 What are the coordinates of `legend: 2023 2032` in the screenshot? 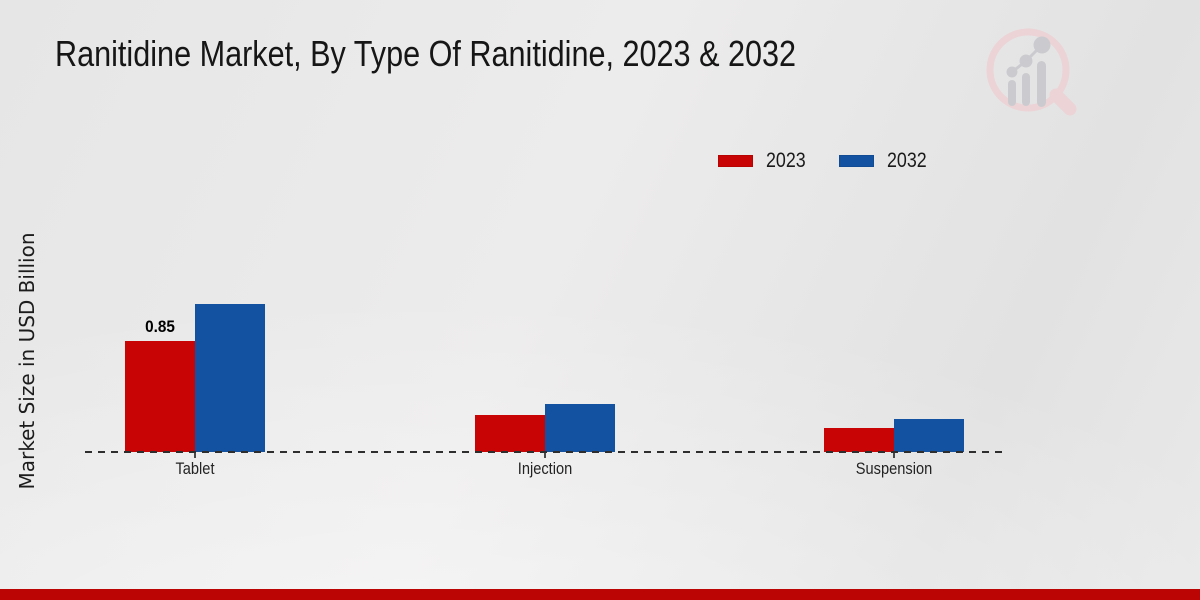 It's located at (848, 161).